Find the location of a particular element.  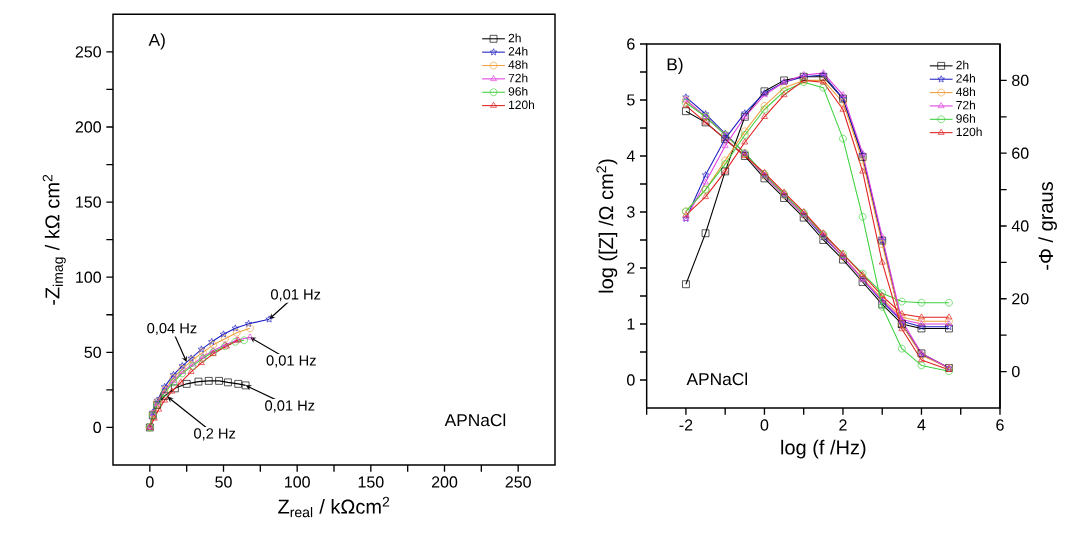

y2-tick-label: 0 is located at coordinates (1015, 371).